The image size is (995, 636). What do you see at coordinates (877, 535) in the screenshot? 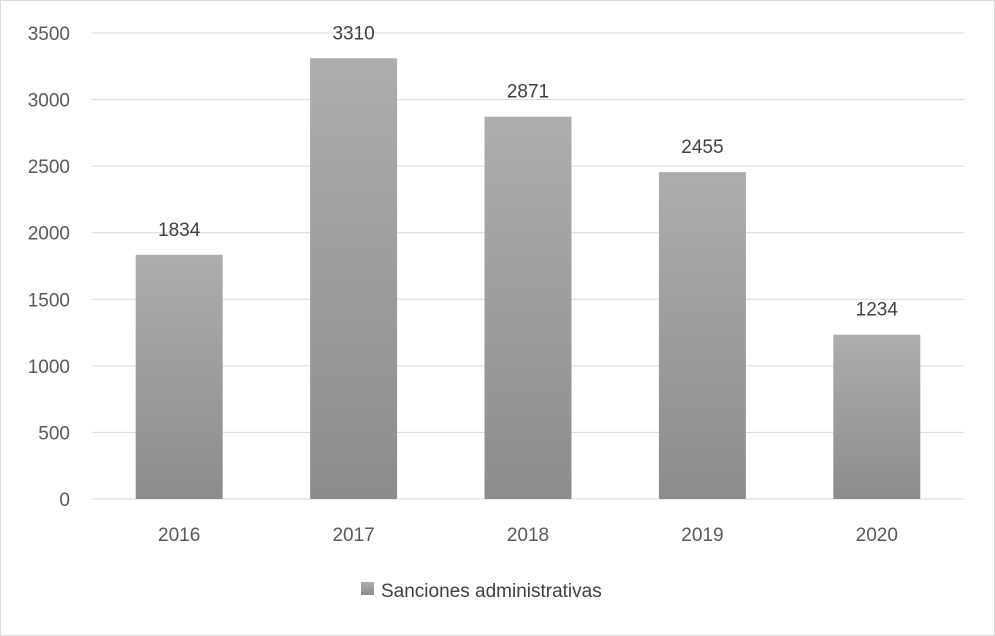
I see `x-tick-label: 2020` at bounding box center [877, 535].